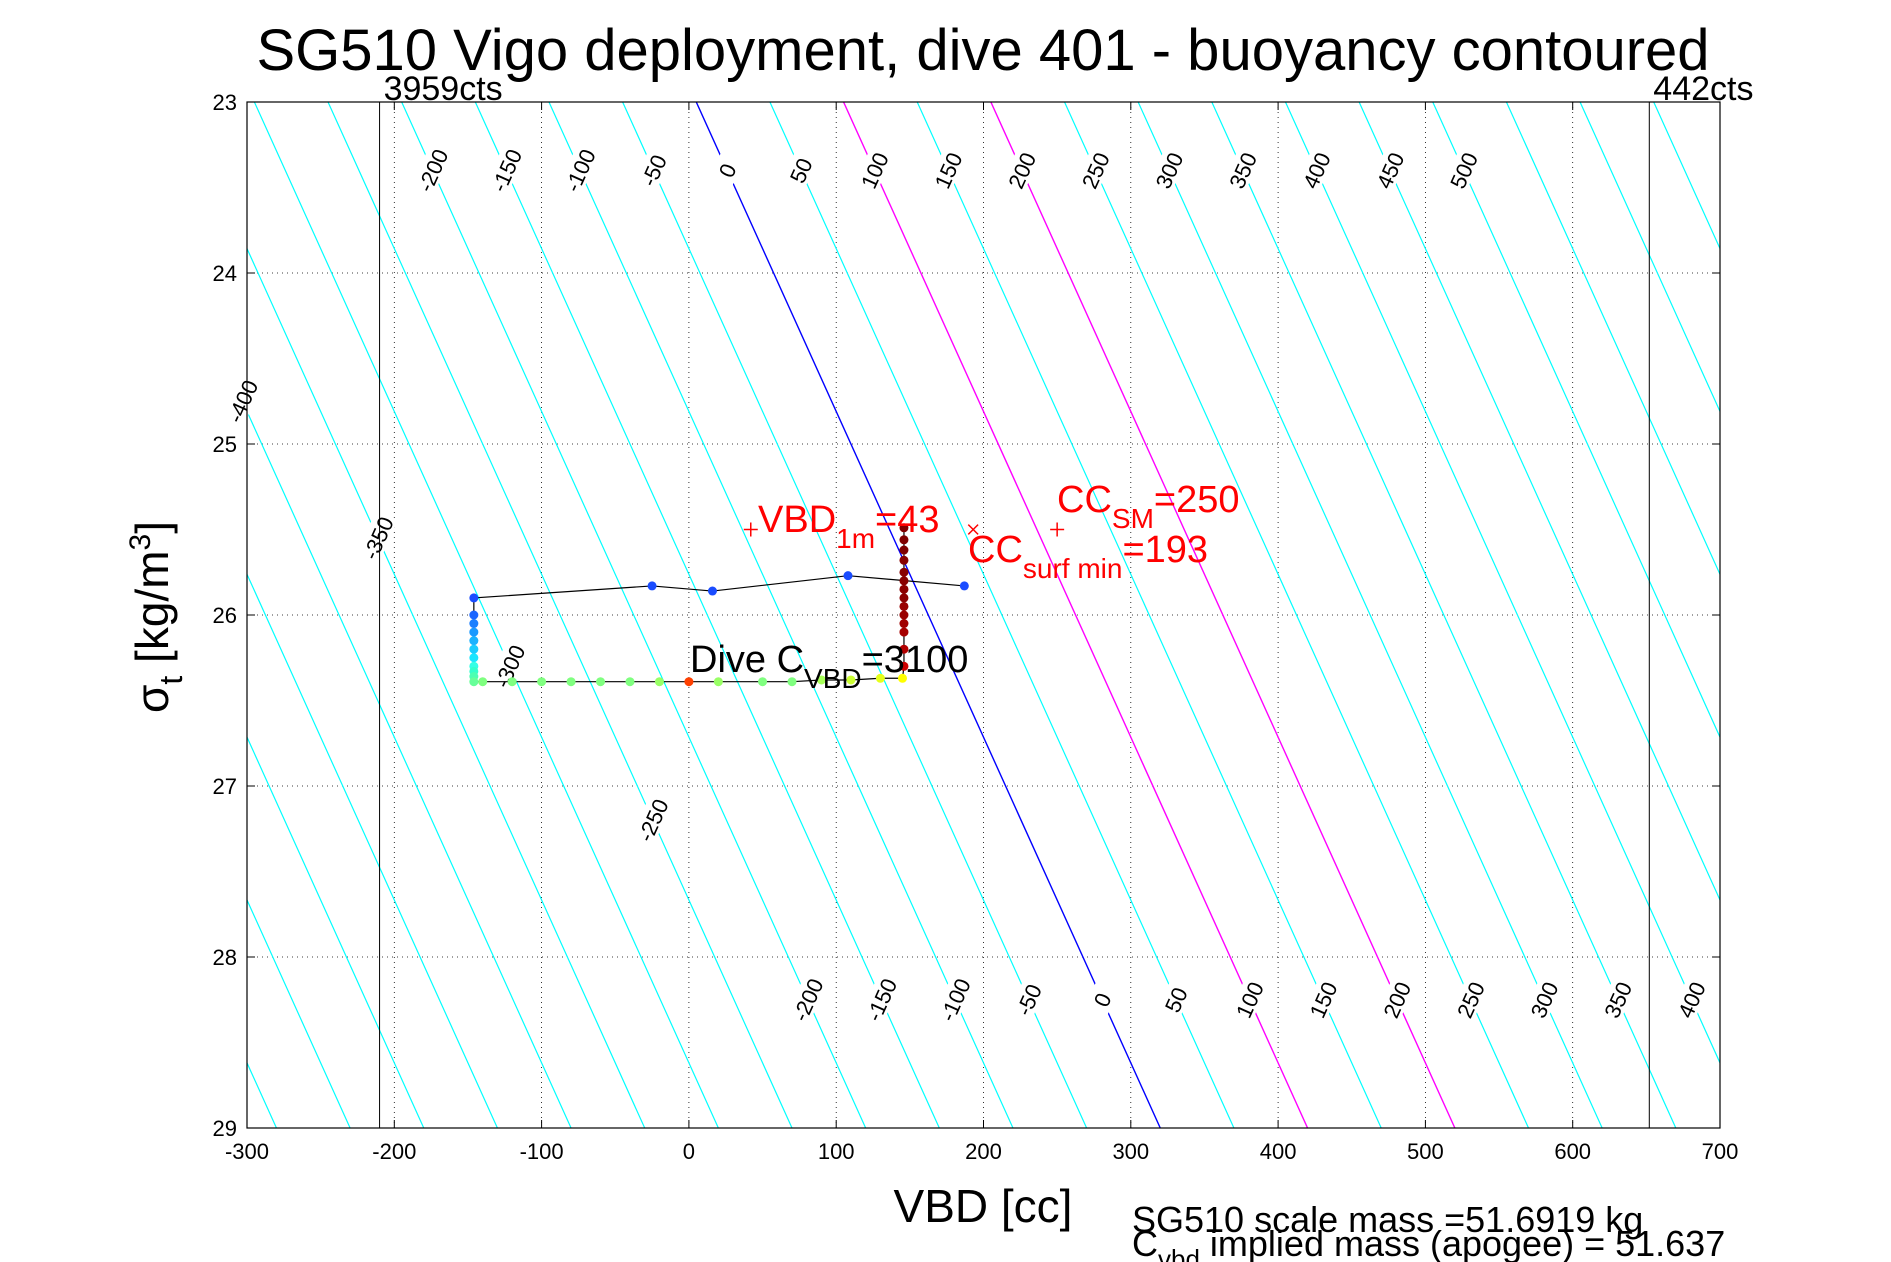  What do you see at coordinates (225, 957) in the screenshot?
I see `y-tick-label: 28` at bounding box center [225, 957].